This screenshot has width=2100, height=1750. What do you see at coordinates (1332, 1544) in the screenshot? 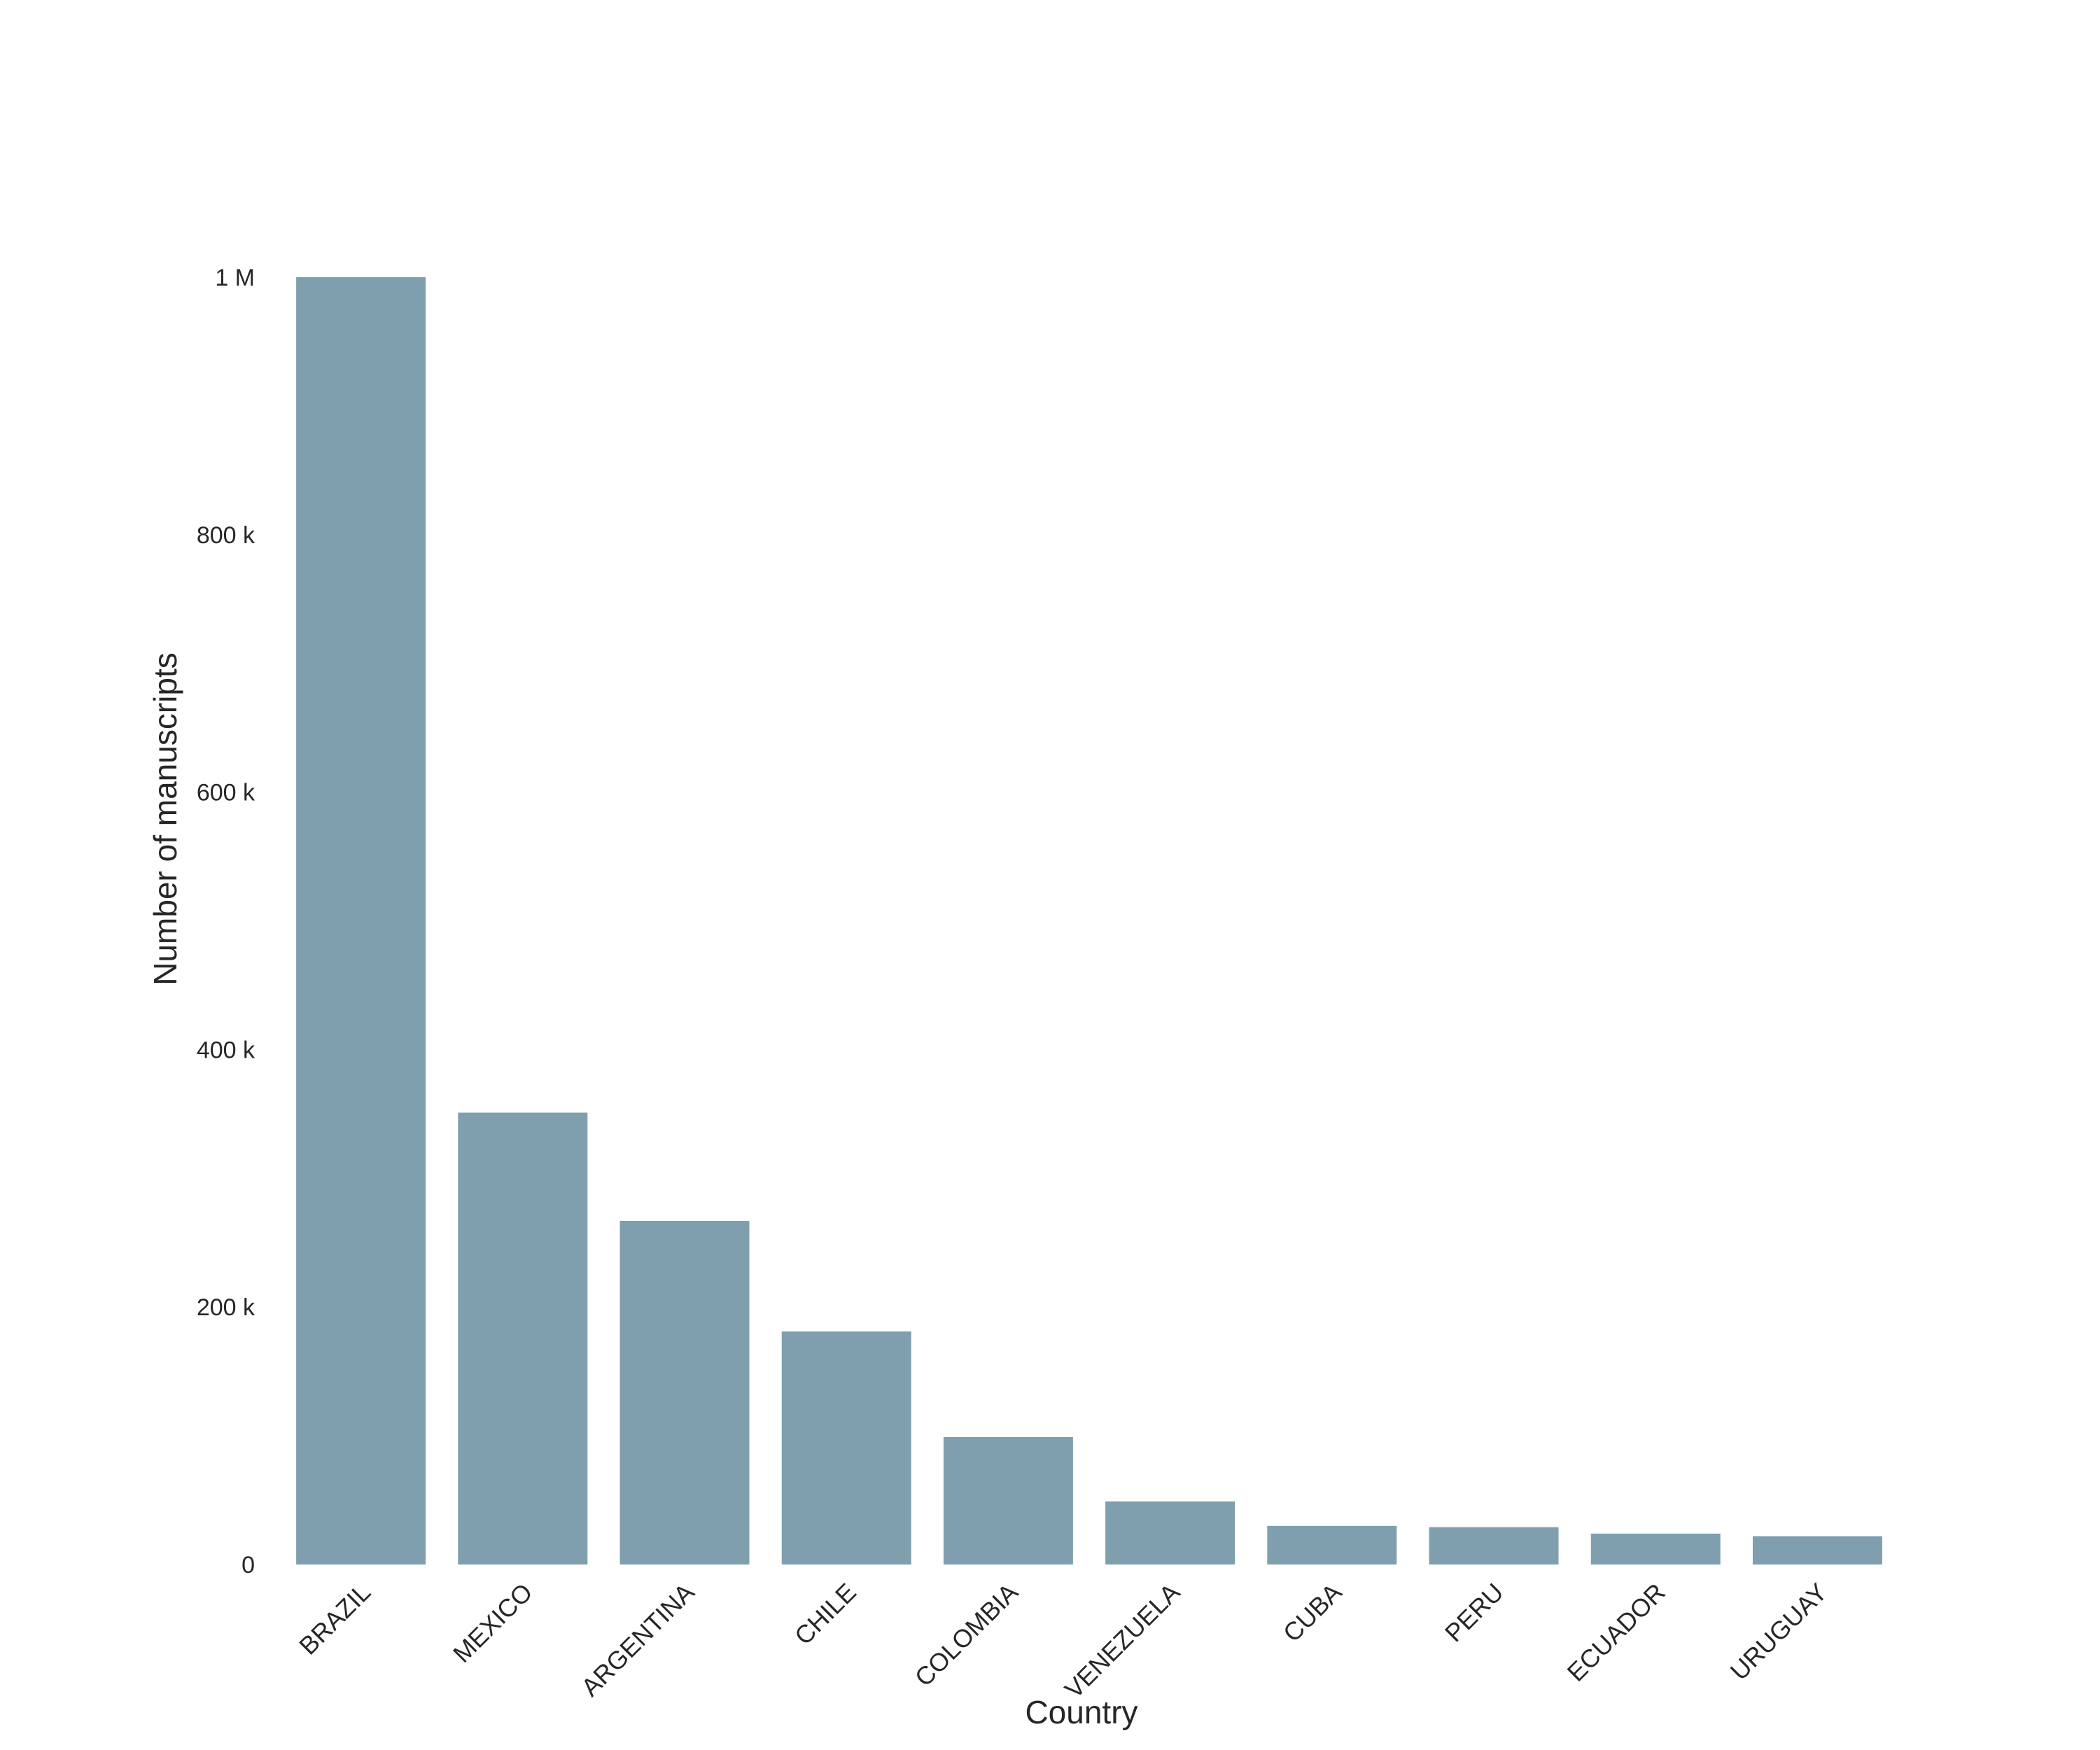
I see `bar-cuba` at bounding box center [1332, 1544].